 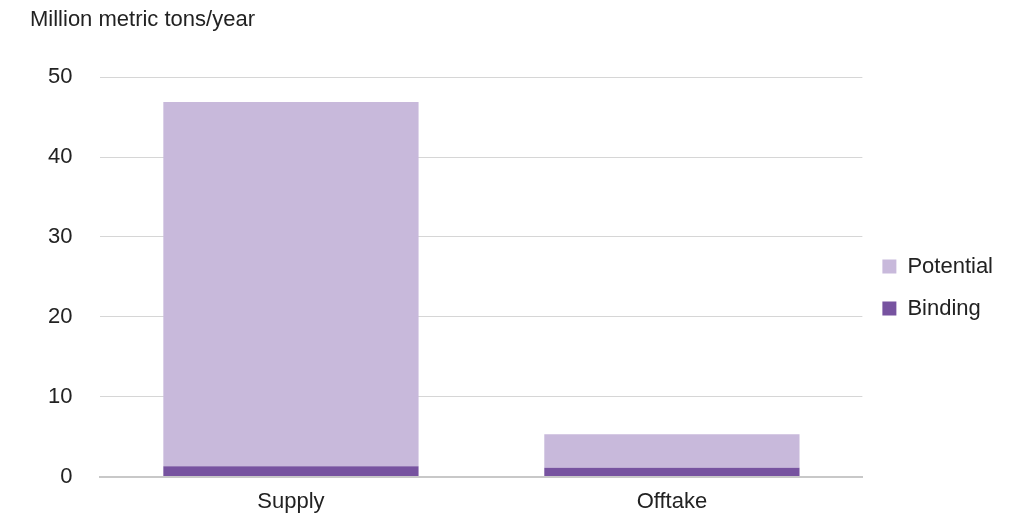 I want to click on y-tick-label: 50, so click(x=60, y=76).